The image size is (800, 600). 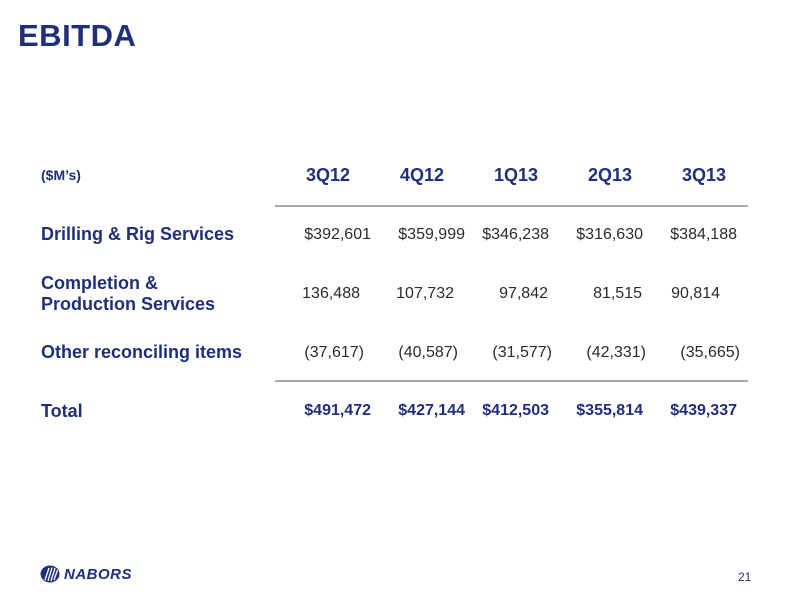 What do you see at coordinates (425, 293) in the screenshot?
I see `cell-completion-4q12: 107,732` at bounding box center [425, 293].